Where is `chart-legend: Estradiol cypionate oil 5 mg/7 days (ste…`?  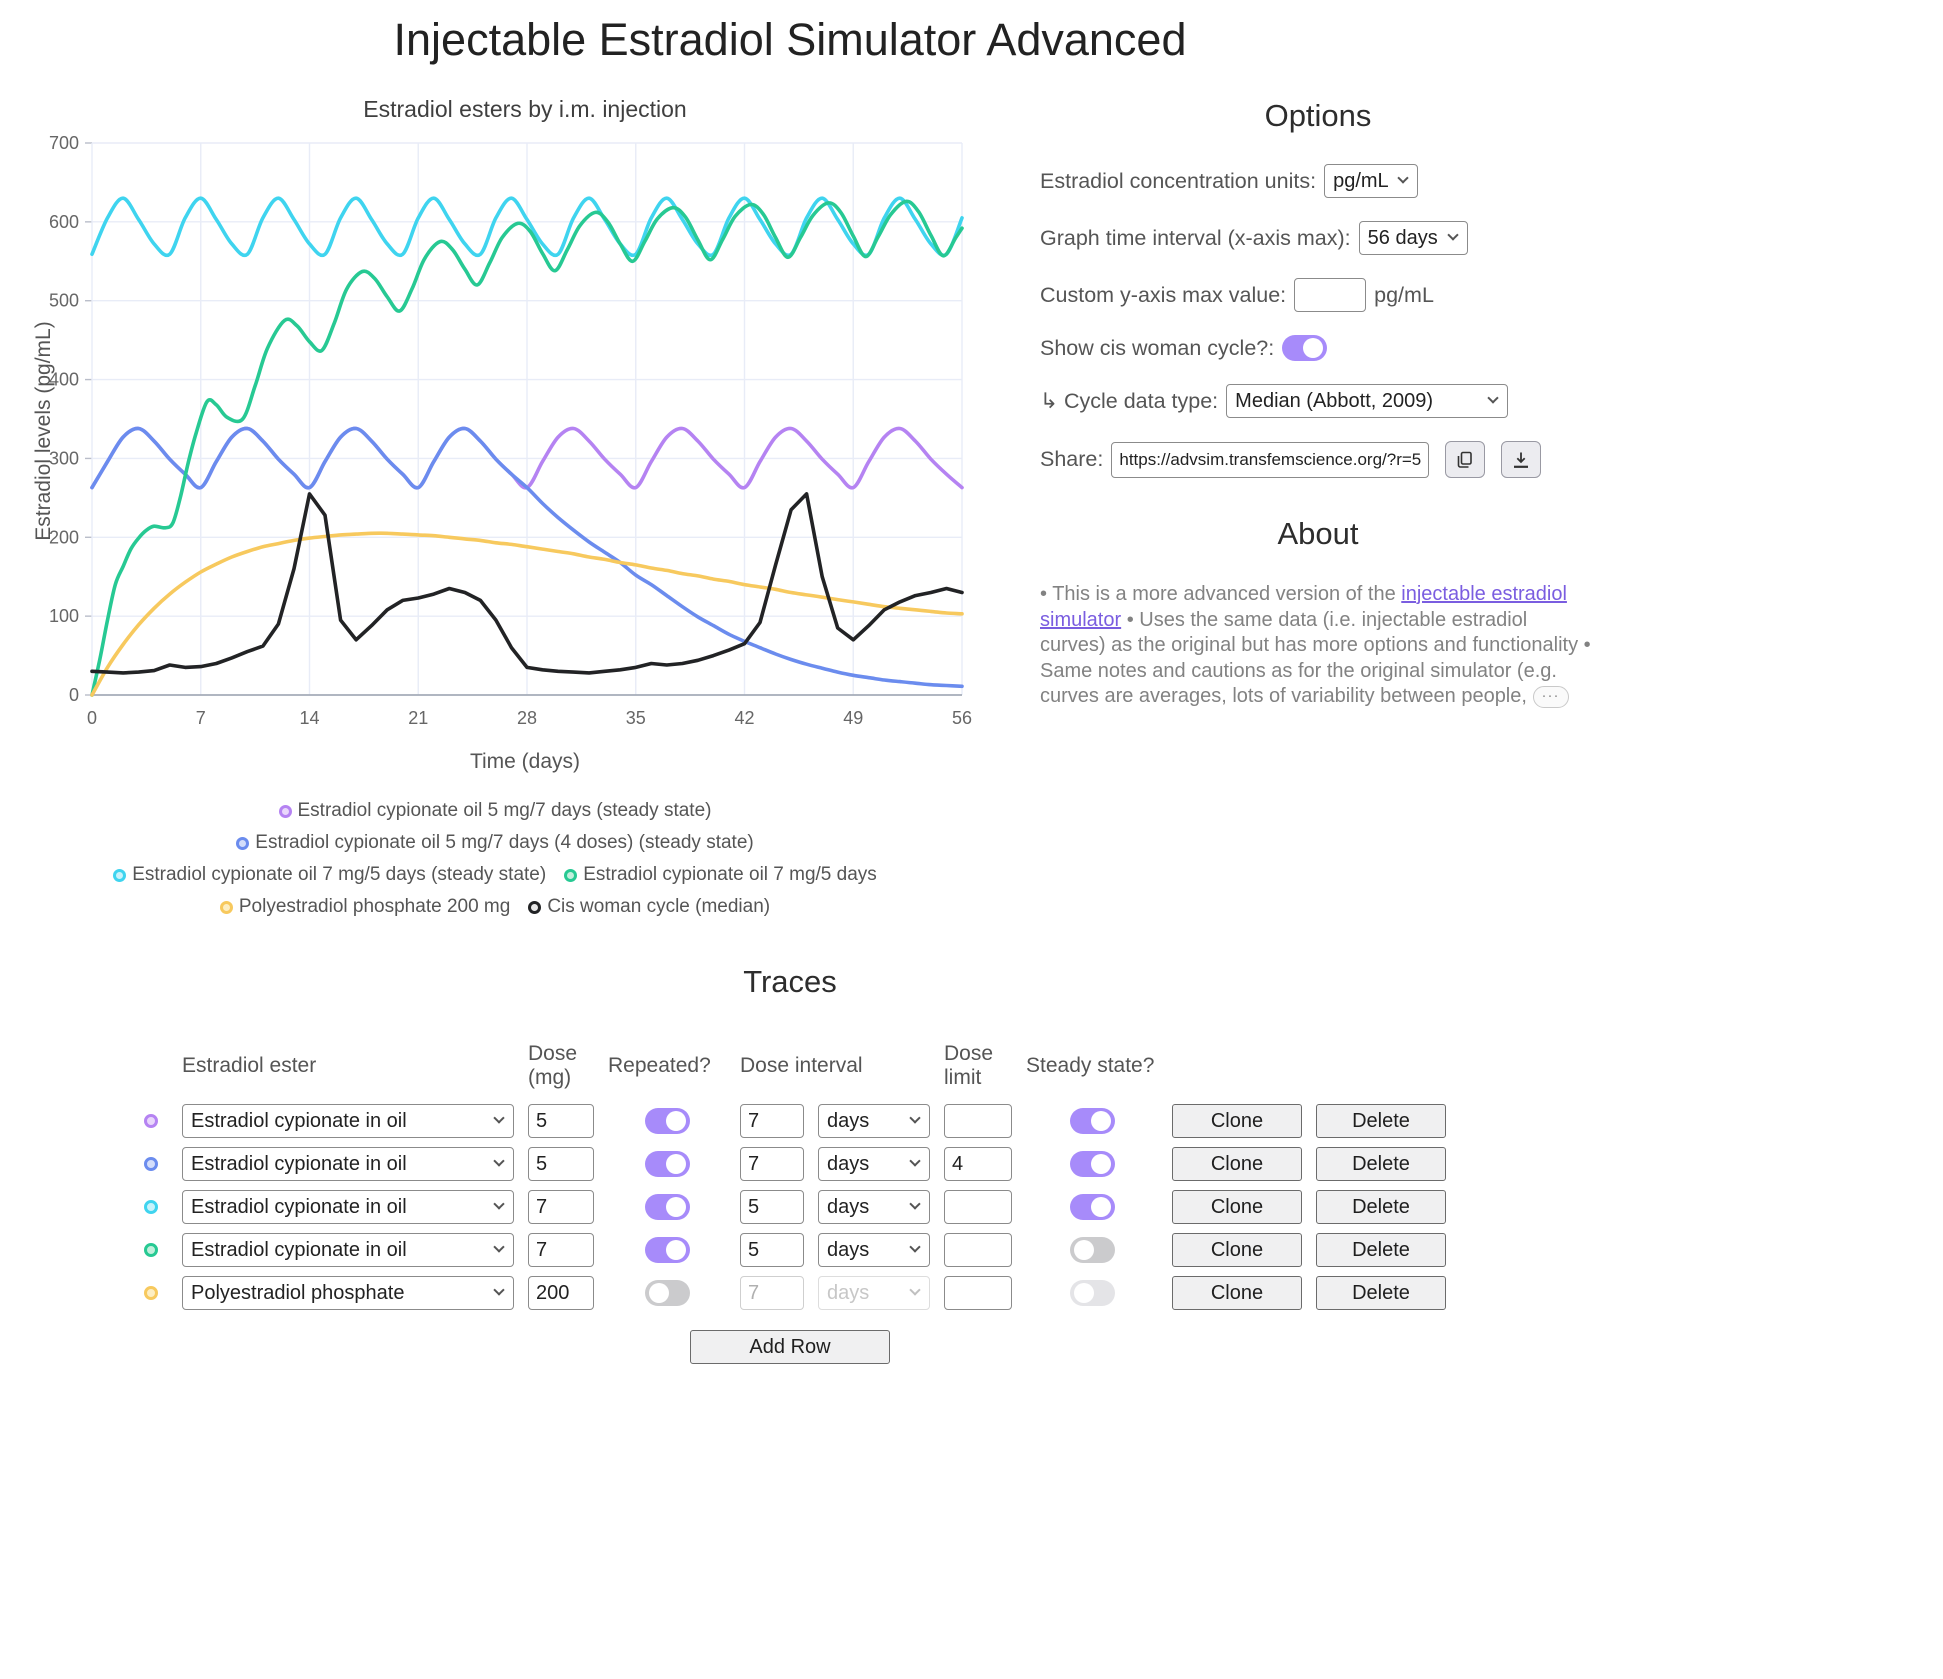
chart-legend: Estradiol cypionate oil 5 mg/7 days (ste… is located at coordinates (495, 859).